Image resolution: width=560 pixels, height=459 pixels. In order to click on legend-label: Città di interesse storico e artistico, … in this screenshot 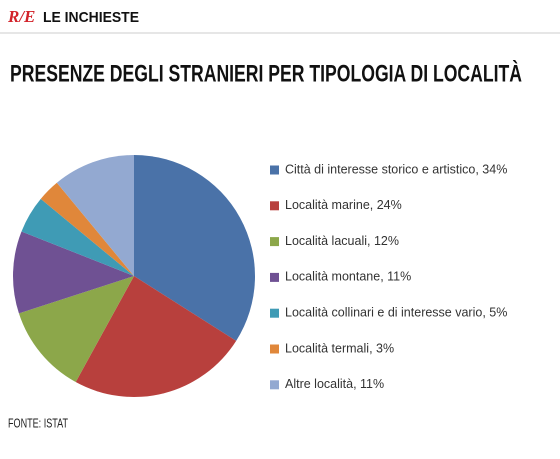, I will do `click(396, 169)`.